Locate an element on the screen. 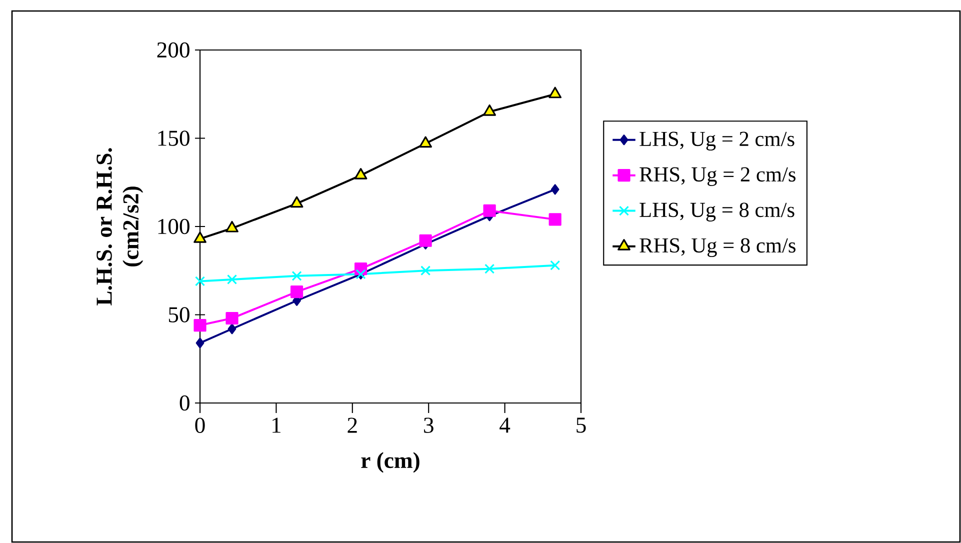 The image size is (961, 543). x-tick-label: 2 is located at coordinates (352, 425).